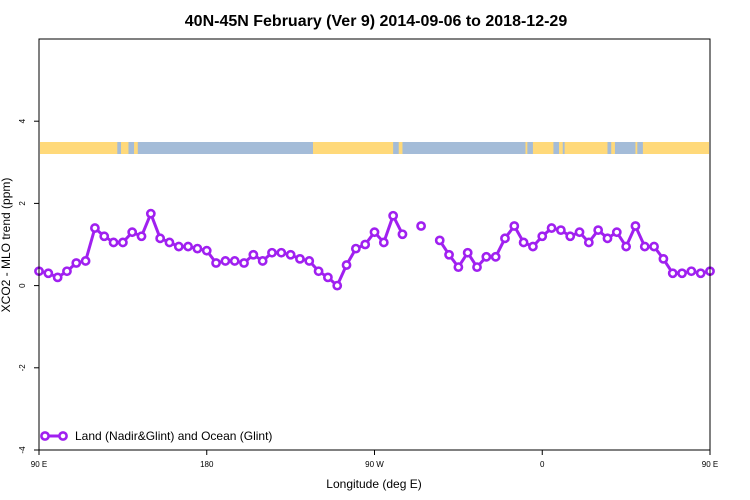 The image size is (750, 500). Describe the element at coordinates (22, 450) in the screenshot. I see `y-tick-label: -4` at that location.